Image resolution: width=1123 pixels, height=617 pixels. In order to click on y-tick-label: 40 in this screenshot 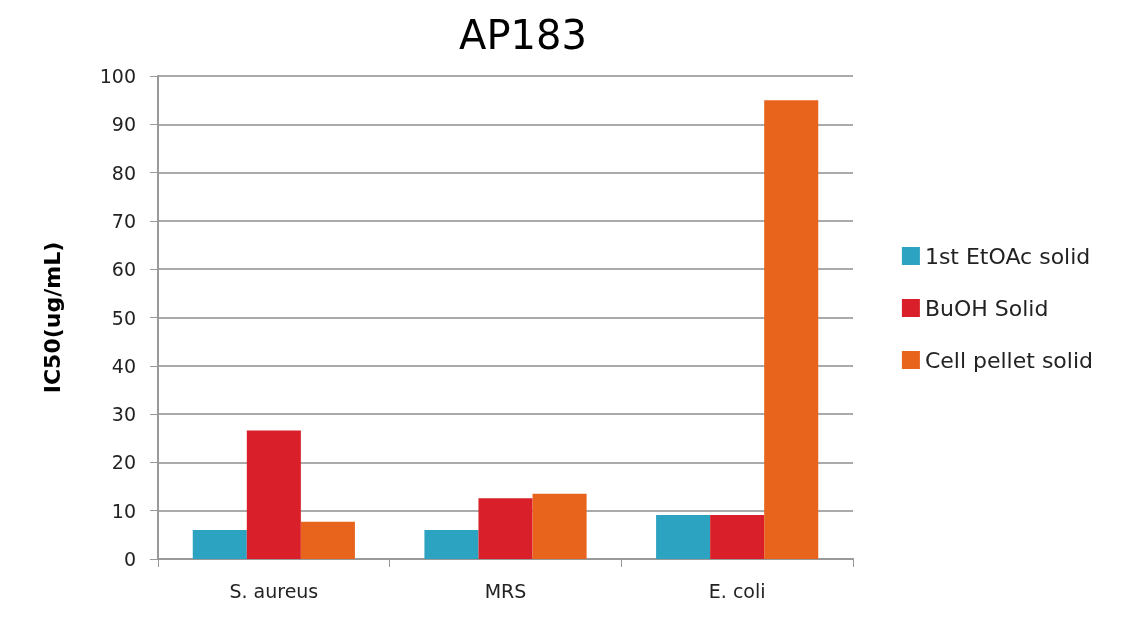, I will do `click(123, 365)`.